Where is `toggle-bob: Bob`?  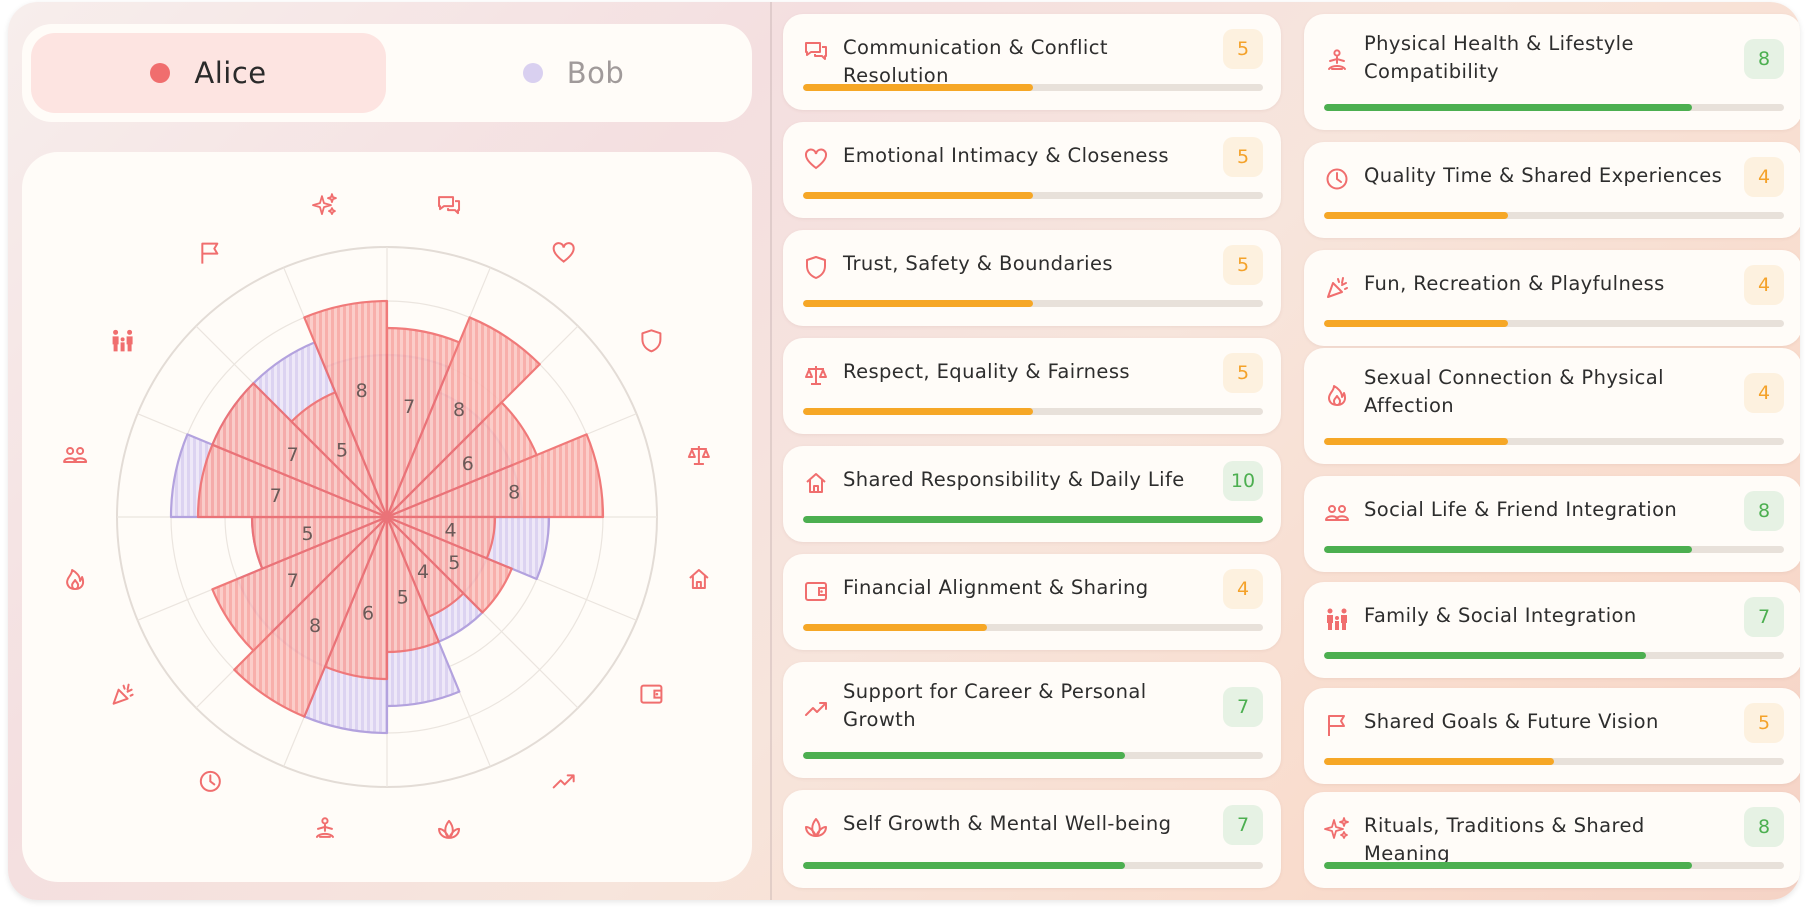
toggle-bob: Bob is located at coordinates (573, 73).